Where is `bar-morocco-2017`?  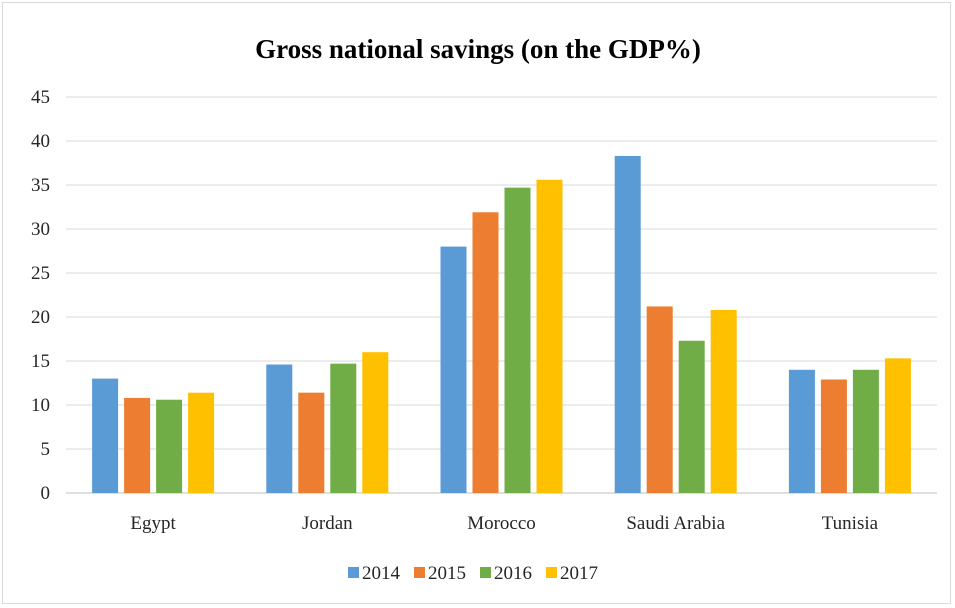 bar-morocco-2017 is located at coordinates (549, 336).